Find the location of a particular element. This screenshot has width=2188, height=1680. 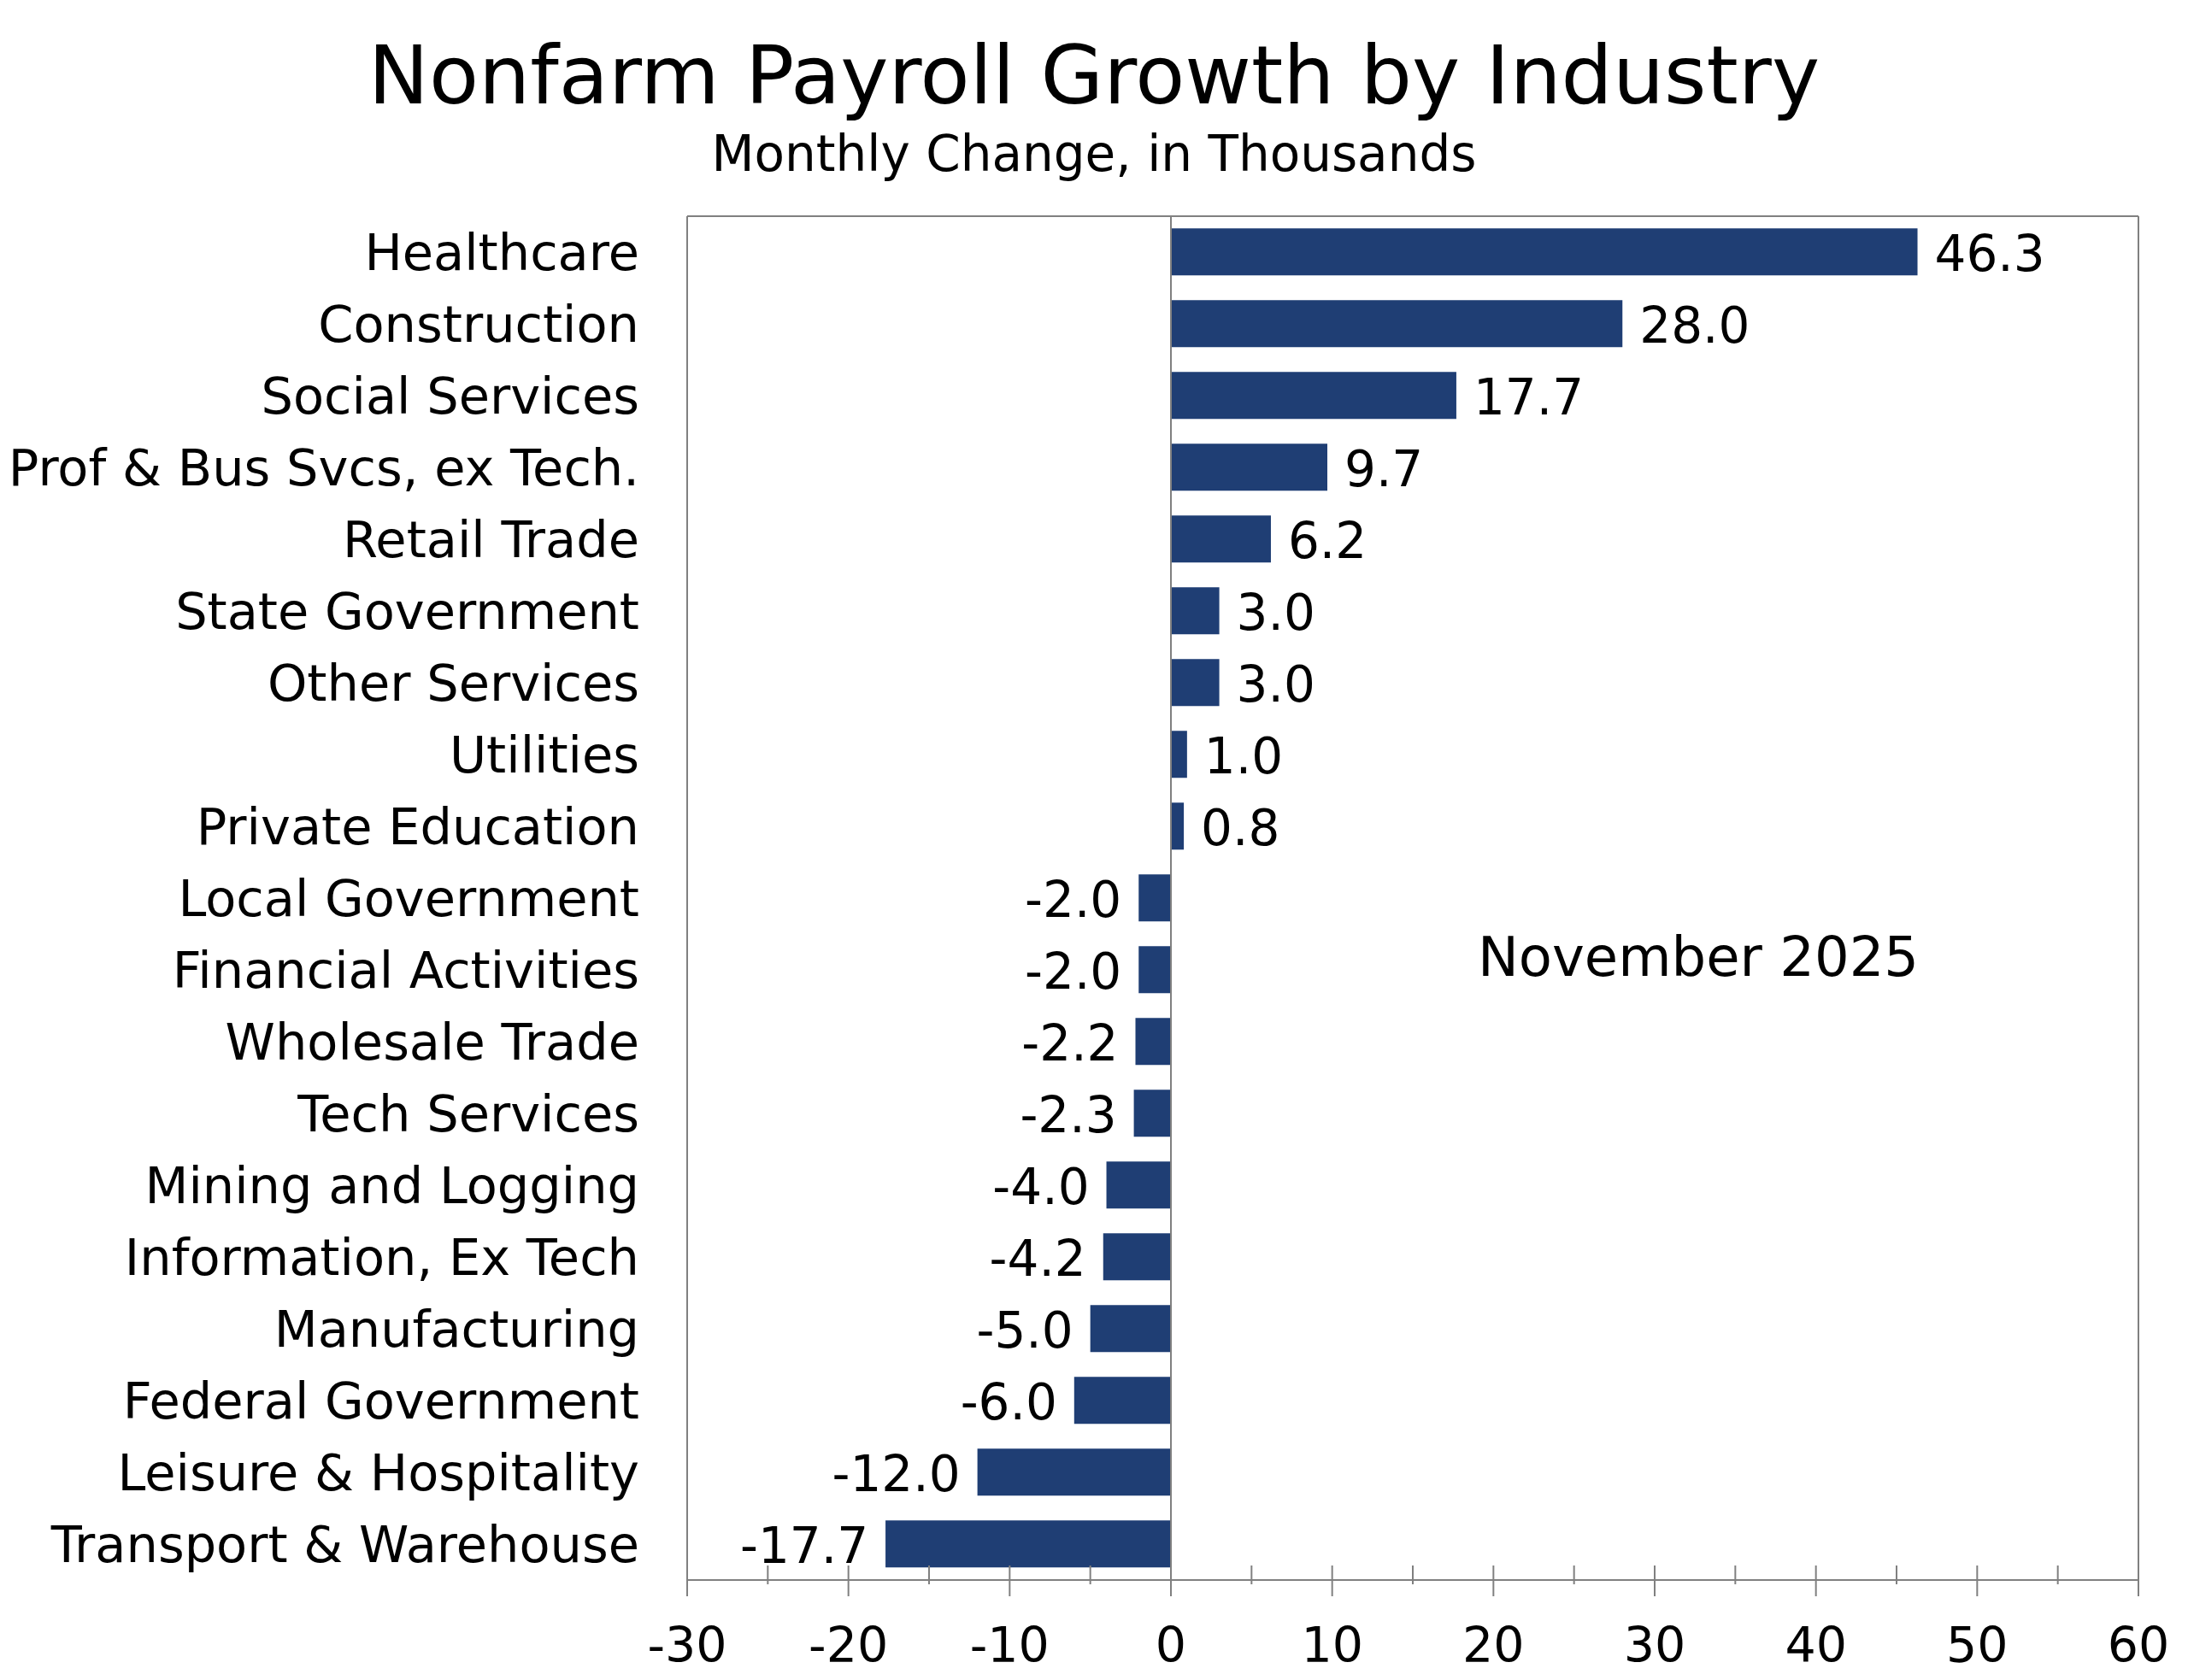

data-label: 0.8 is located at coordinates (1241, 827).